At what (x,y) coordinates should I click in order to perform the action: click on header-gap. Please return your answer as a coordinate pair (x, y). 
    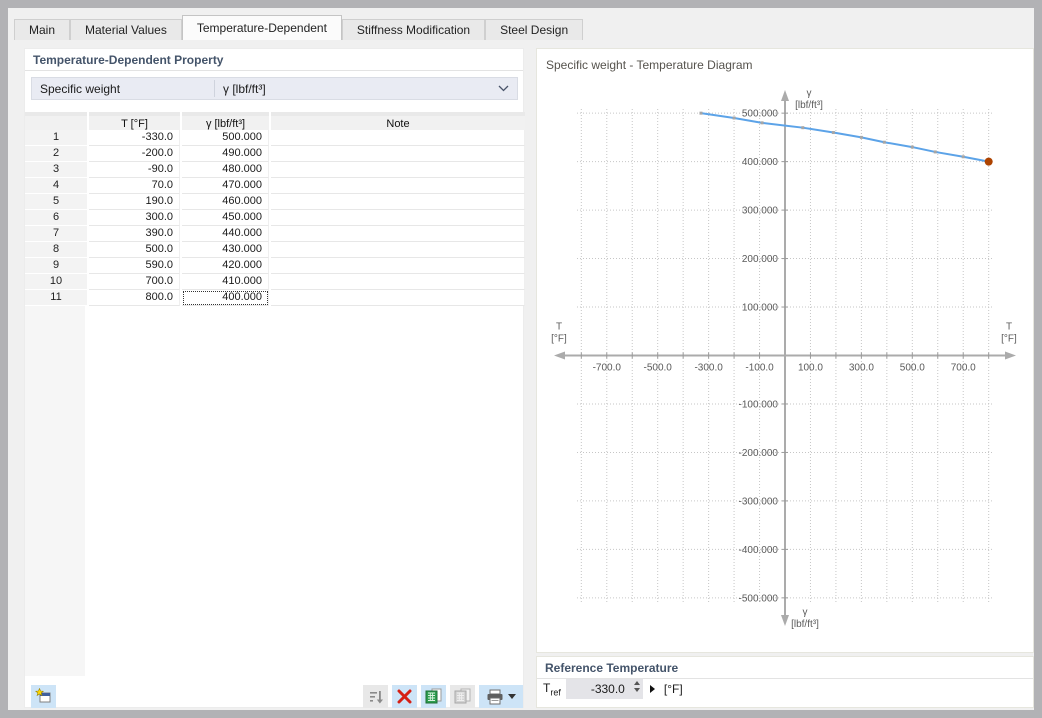
    Looking at the image, I should click on (88, 123).